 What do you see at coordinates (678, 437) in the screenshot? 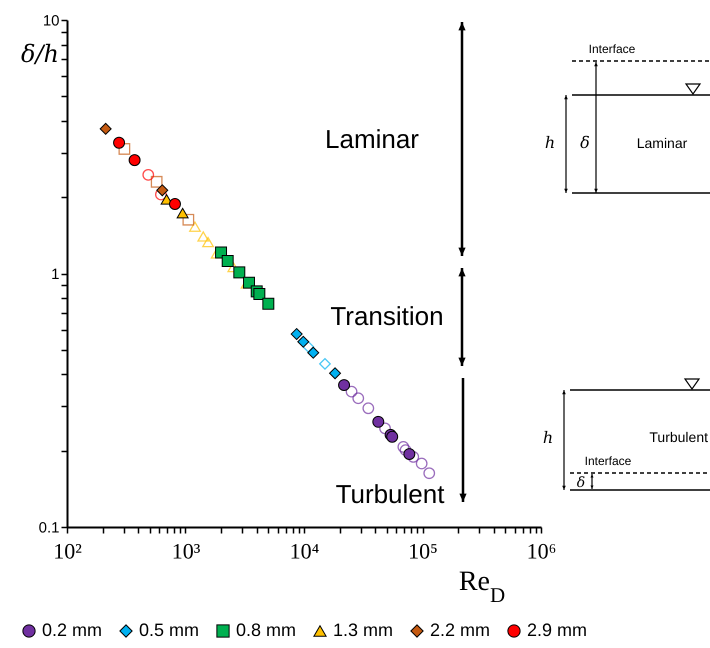
I see `text: Turbulent` at bounding box center [678, 437].